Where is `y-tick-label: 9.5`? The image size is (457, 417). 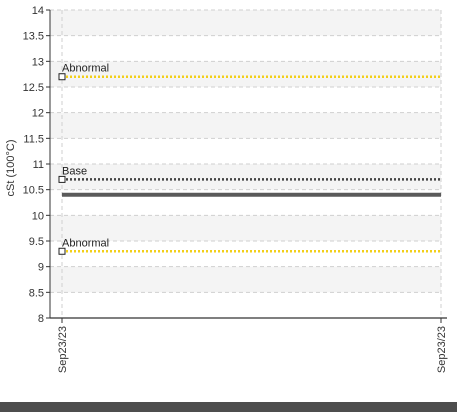 y-tick-label: 9.5 is located at coordinates (36, 242).